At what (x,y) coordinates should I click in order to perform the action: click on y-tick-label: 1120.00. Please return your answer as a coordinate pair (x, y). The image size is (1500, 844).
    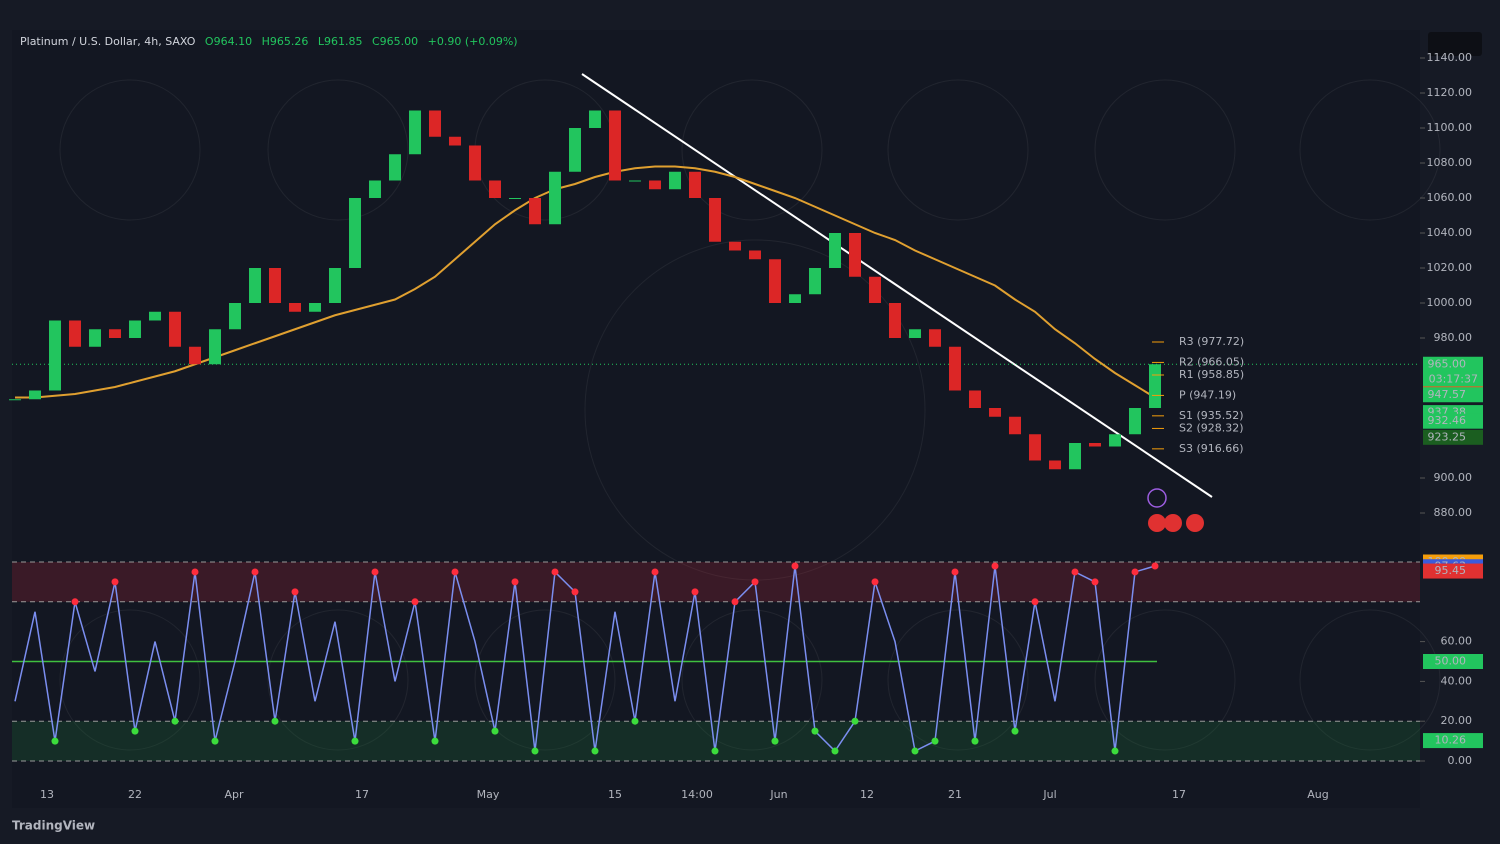
    Looking at the image, I should click on (1450, 92).